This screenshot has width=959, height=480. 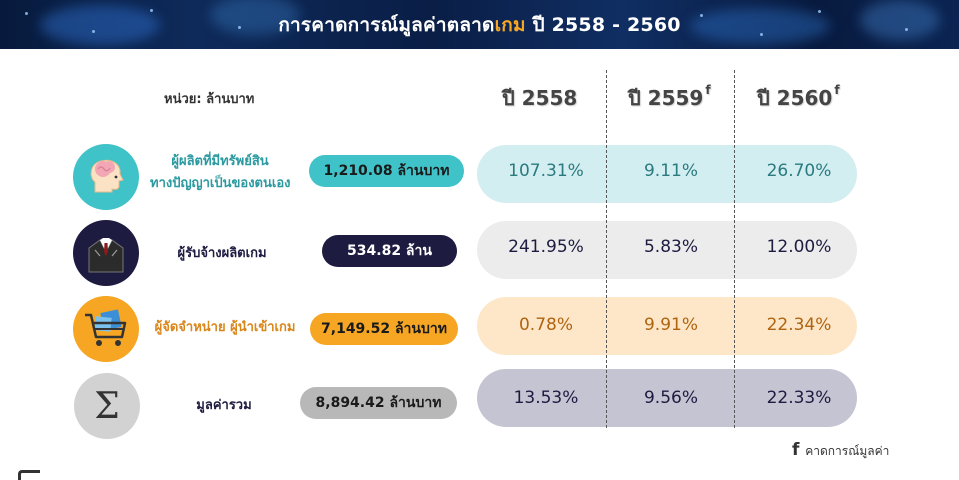 I want to click on growth-2560: 22.33%, so click(x=799, y=398).